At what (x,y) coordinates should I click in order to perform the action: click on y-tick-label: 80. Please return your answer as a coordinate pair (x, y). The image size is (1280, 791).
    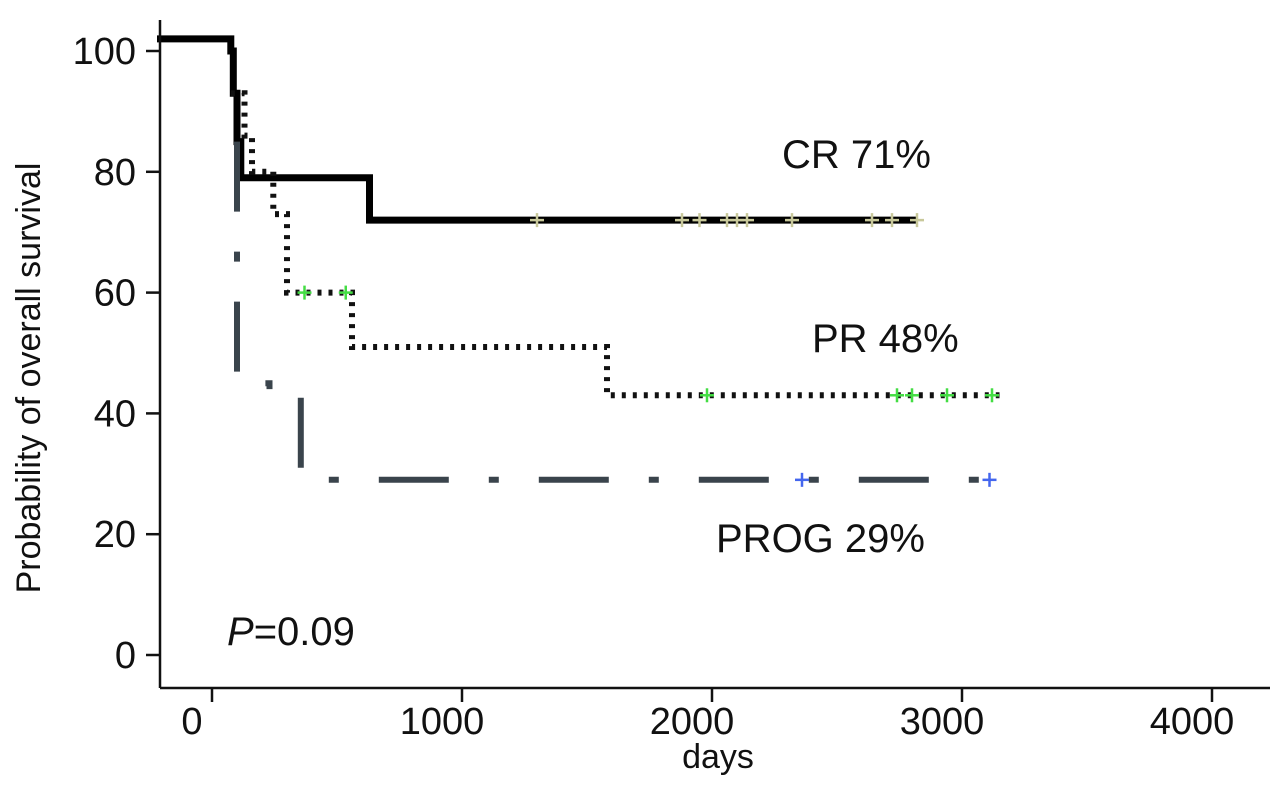
    Looking at the image, I should click on (115, 173).